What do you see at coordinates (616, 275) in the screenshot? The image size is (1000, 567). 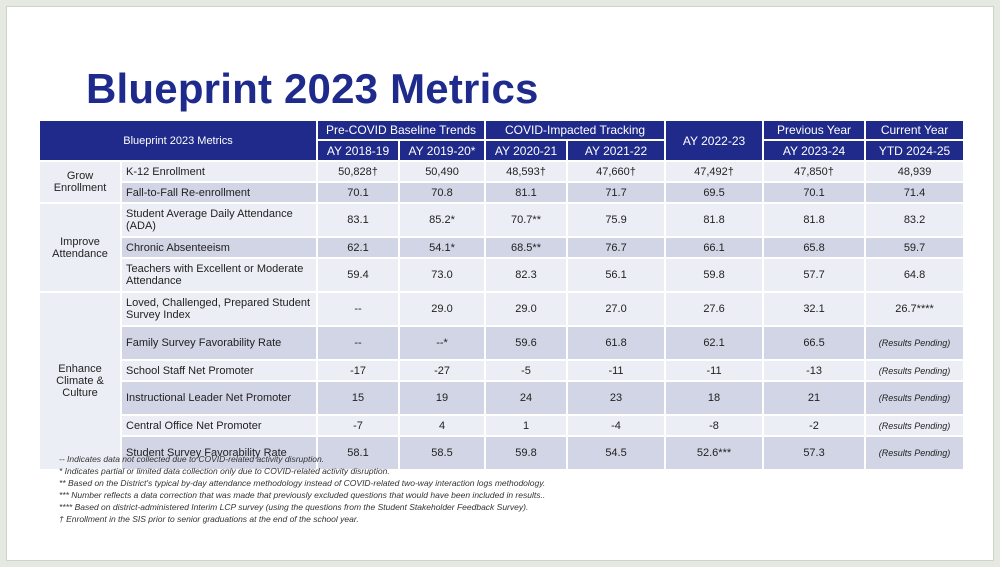 I see `value-cell: 56.1` at bounding box center [616, 275].